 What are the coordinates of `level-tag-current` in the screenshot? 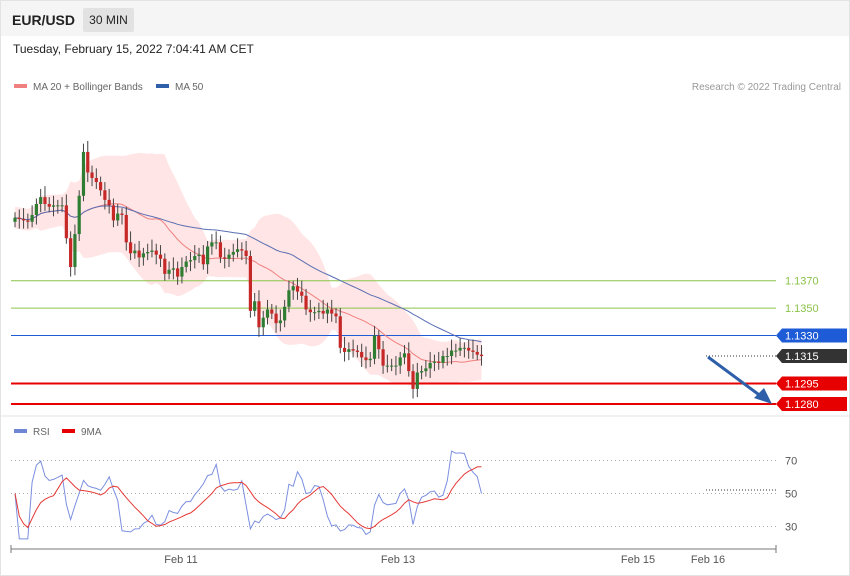 It's located at (811, 356).